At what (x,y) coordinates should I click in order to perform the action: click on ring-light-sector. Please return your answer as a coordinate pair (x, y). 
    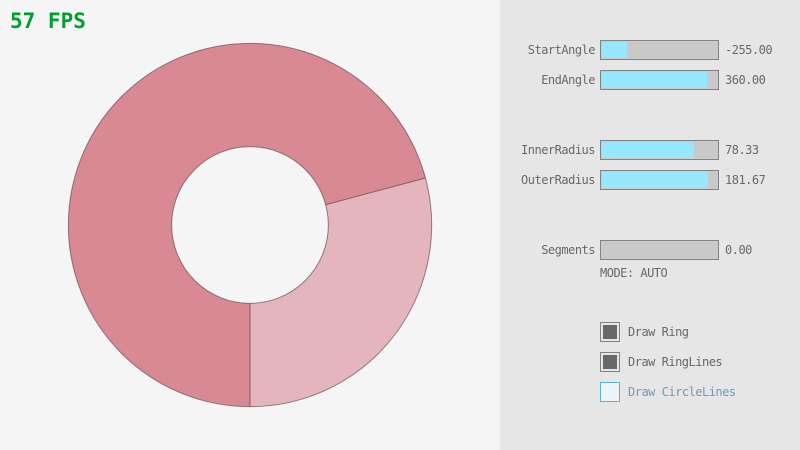
    Looking at the image, I should click on (341, 292).